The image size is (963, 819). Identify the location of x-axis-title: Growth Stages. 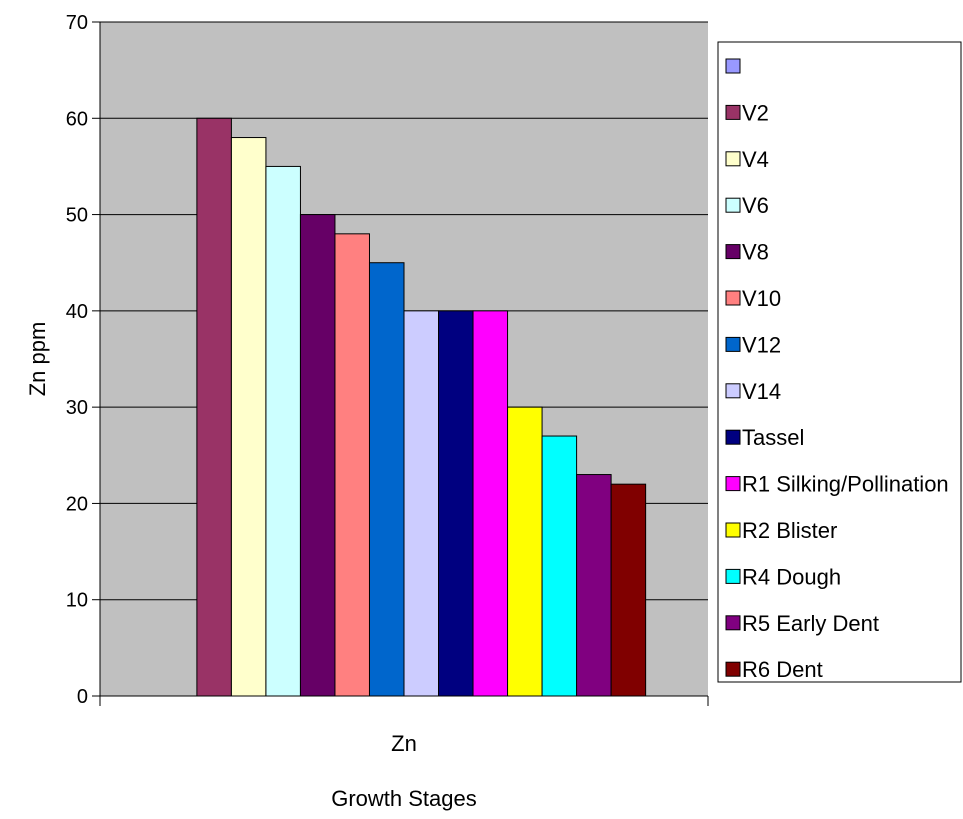
(404, 798).